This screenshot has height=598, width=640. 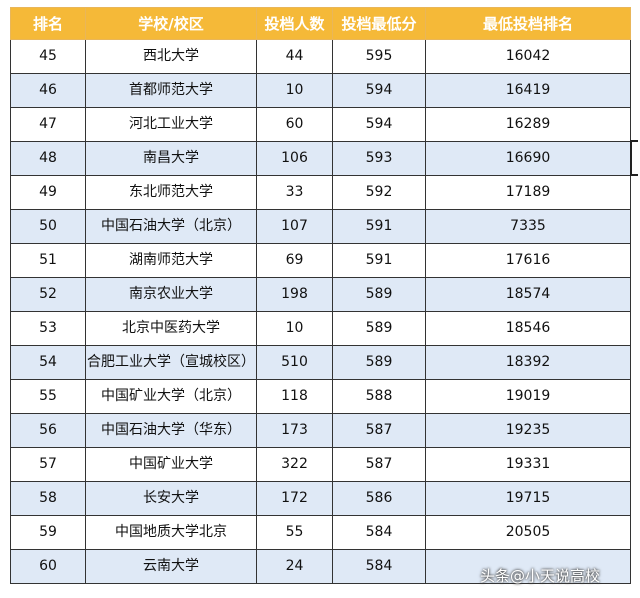 What do you see at coordinates (171, 158) in the screenshot?
I see `school-cell: 南昌大学` at bounding box center [171, 158].